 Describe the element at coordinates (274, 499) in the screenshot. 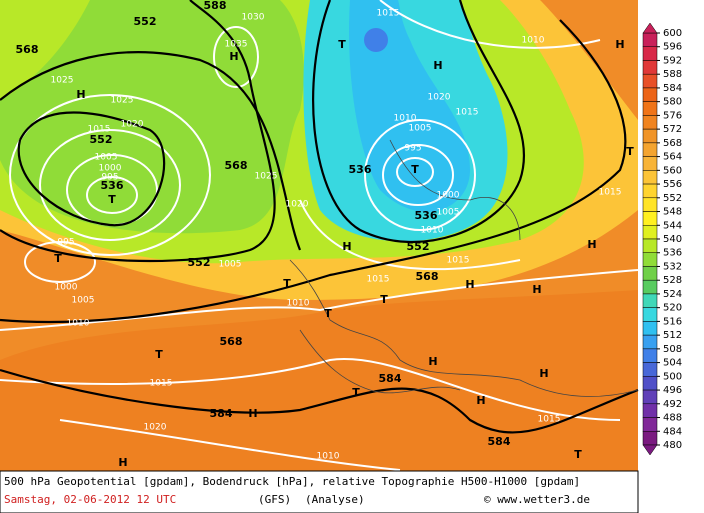

I see `footer-model: (GFS)` at that location.